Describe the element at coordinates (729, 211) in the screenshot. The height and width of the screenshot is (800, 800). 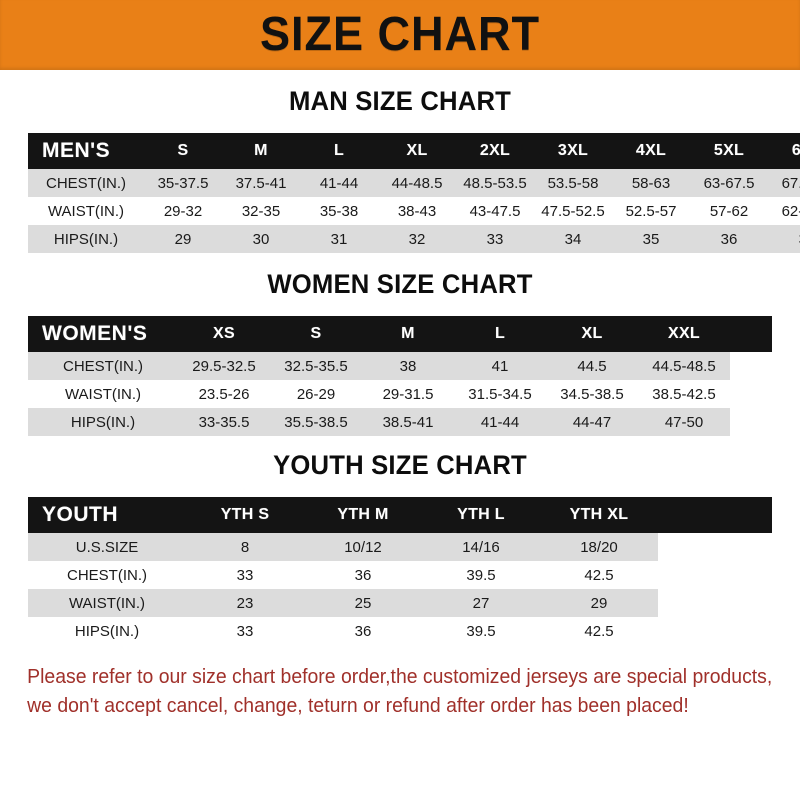
I see `men-cell: 57-62` at that location.